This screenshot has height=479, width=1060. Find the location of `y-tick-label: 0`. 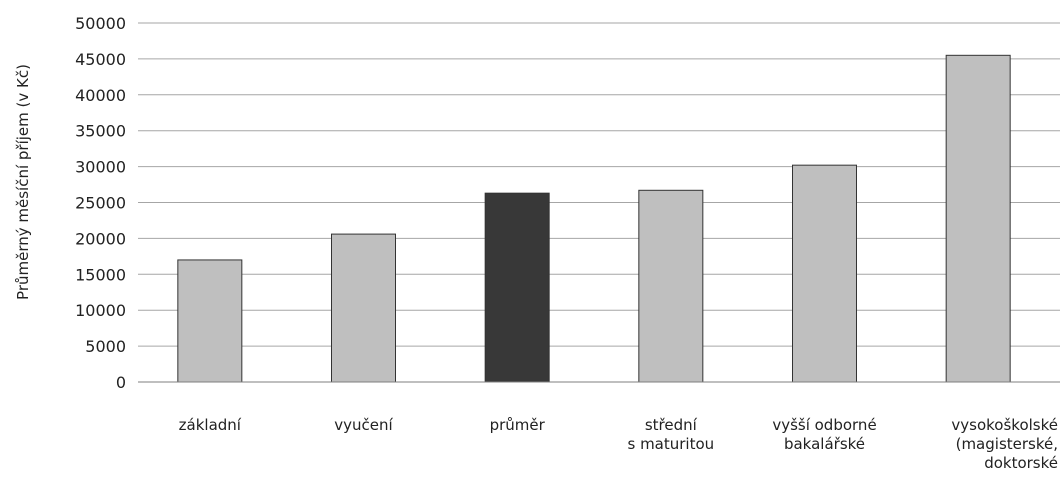

y-tick-label: 0 is located at coordinates (121, 382).